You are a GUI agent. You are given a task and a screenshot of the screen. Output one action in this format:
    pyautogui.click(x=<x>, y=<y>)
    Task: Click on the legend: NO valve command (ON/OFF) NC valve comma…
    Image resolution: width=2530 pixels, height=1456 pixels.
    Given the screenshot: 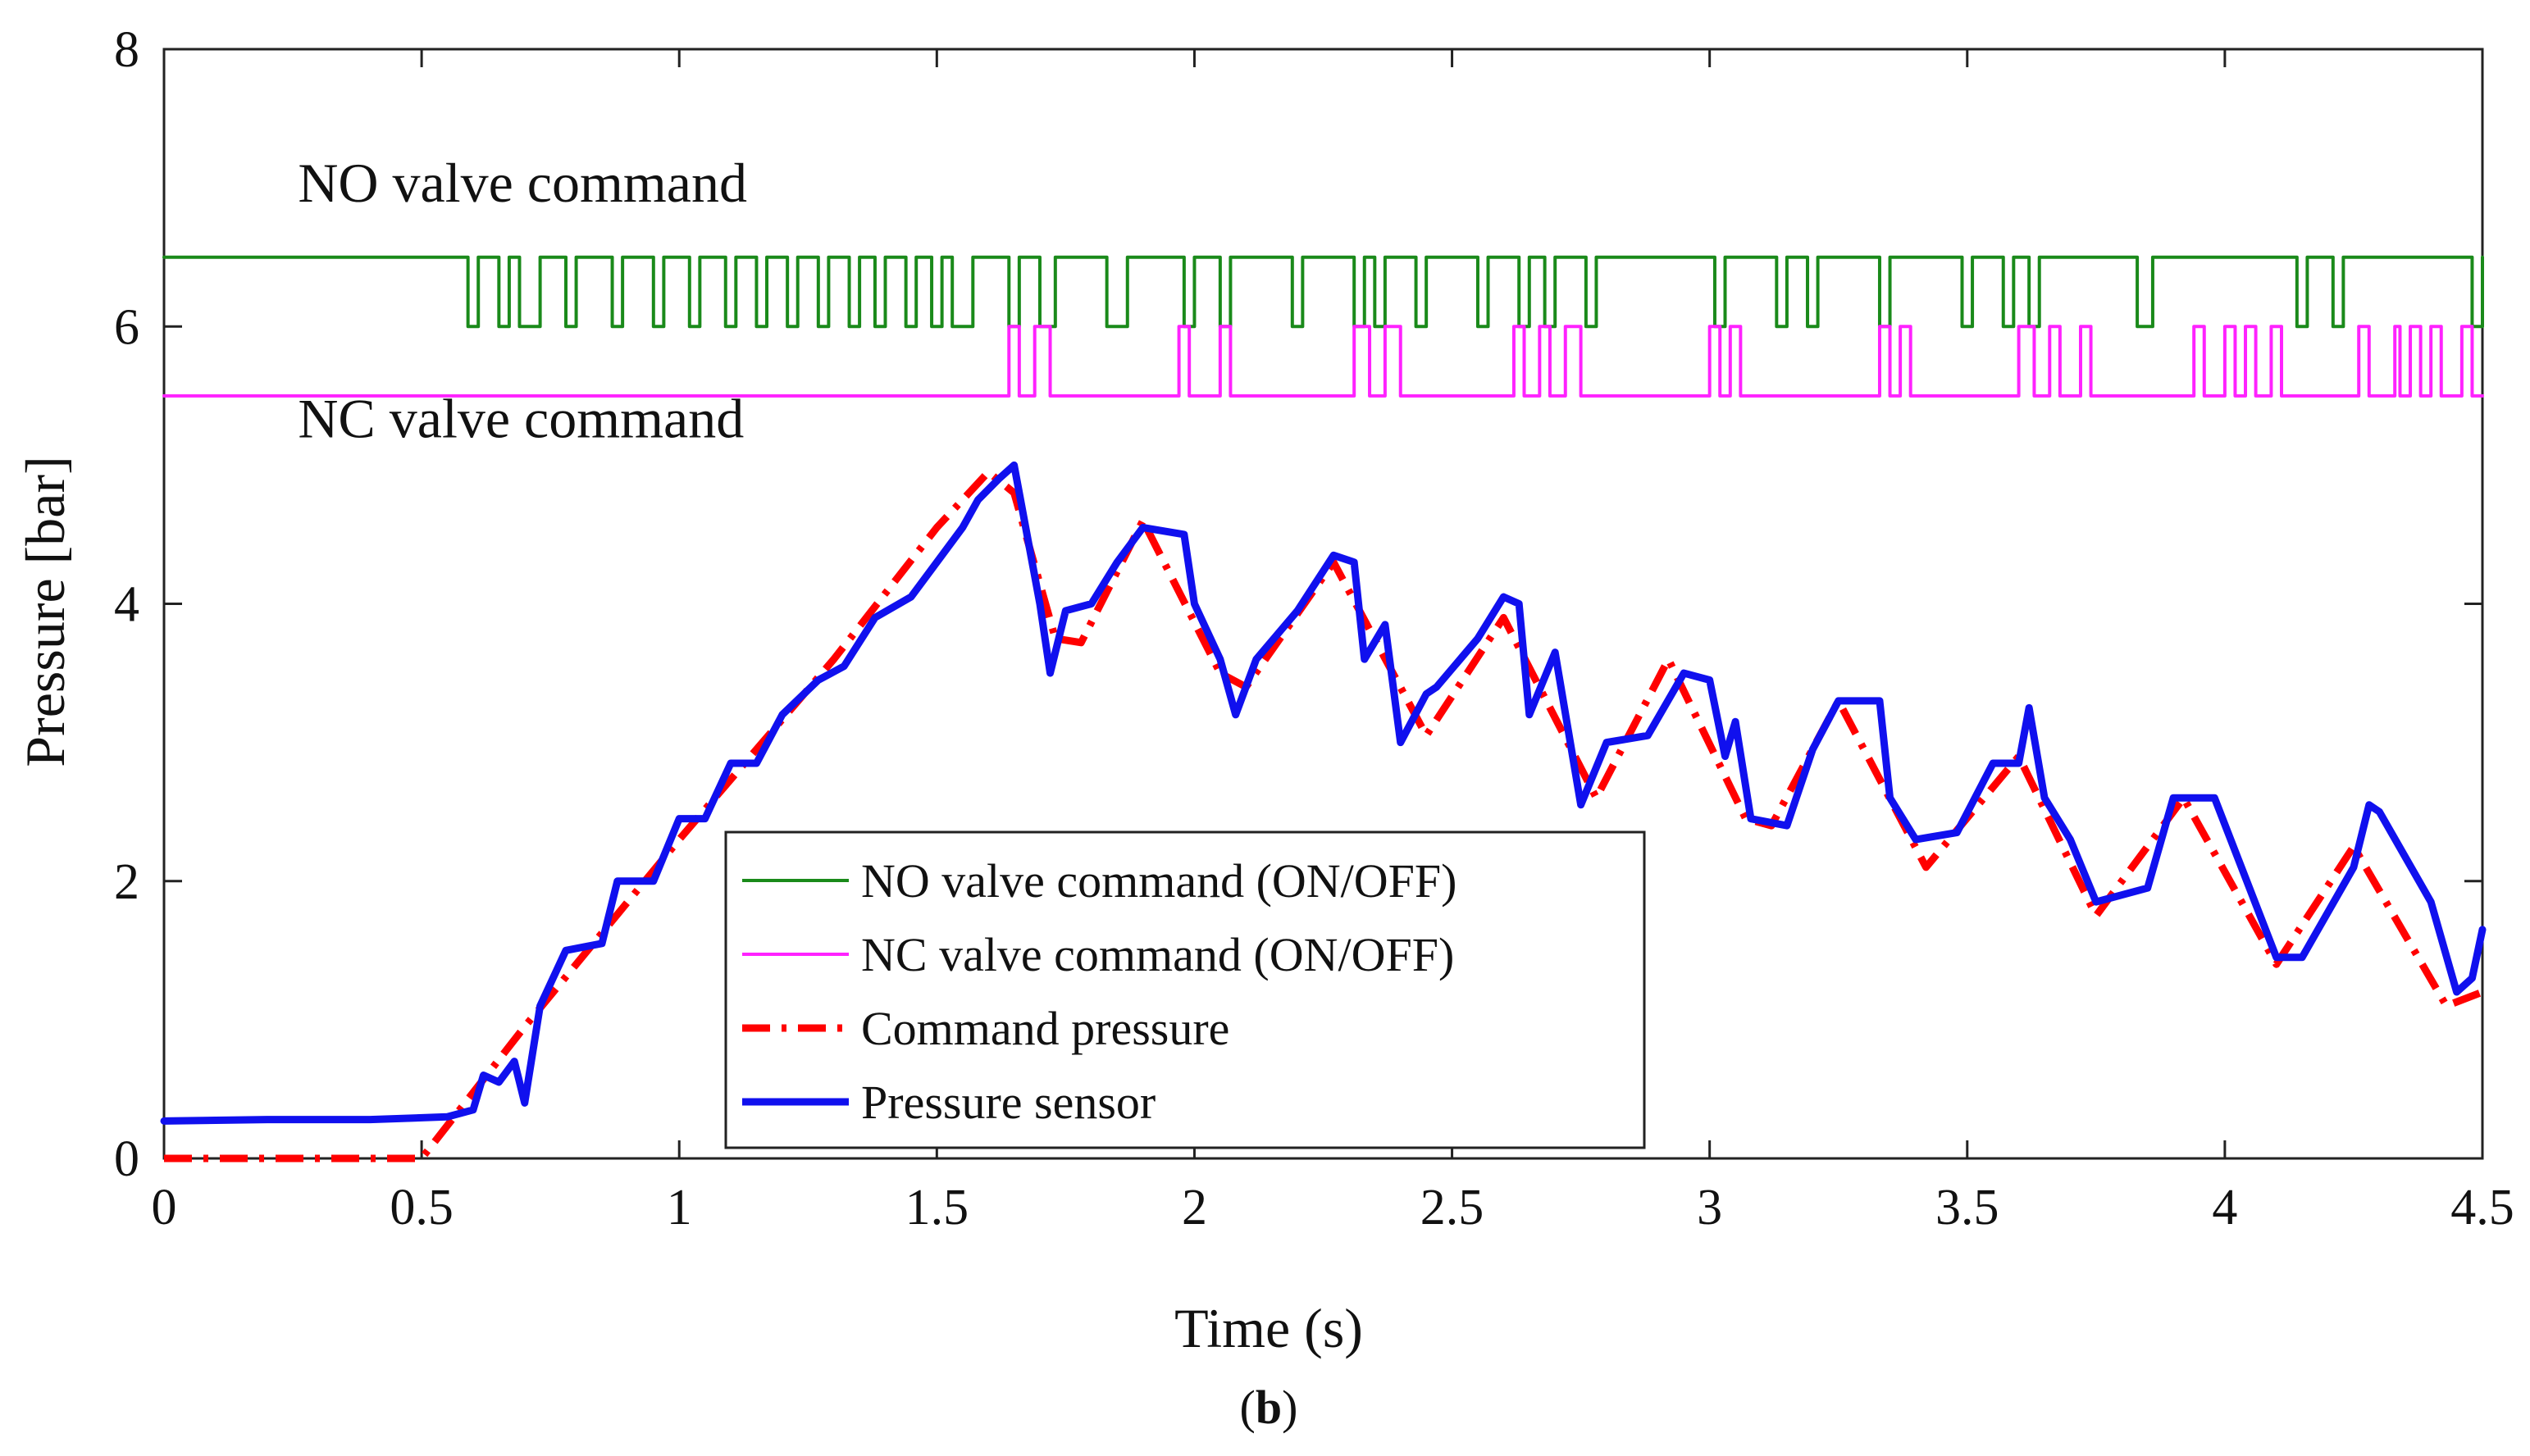 What is the action you would take?
    pyautogui.click(x=1185, y=990)
    